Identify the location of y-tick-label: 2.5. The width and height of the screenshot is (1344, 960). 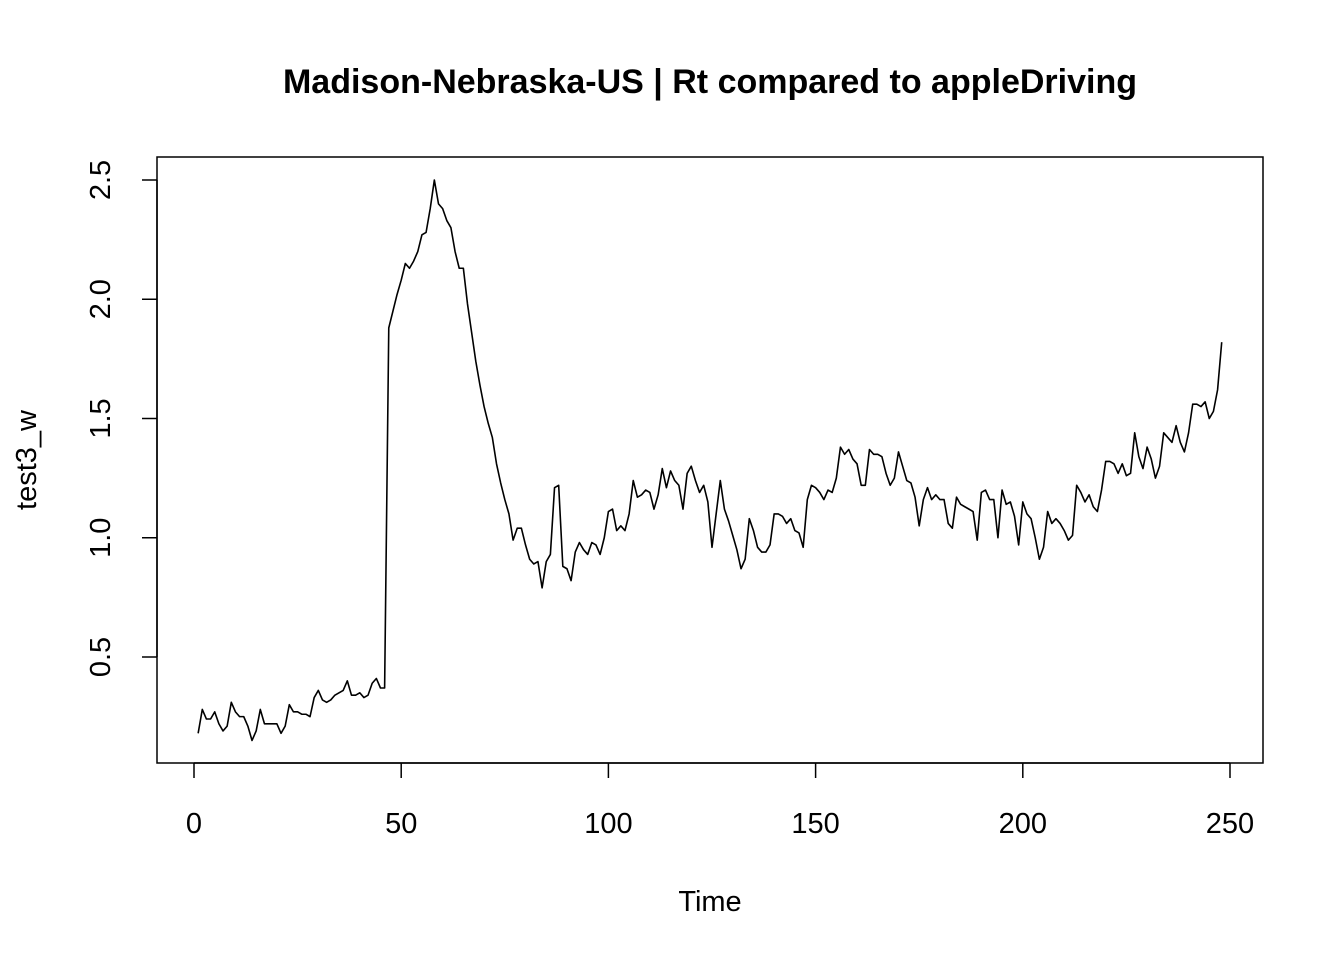
(101, 180).